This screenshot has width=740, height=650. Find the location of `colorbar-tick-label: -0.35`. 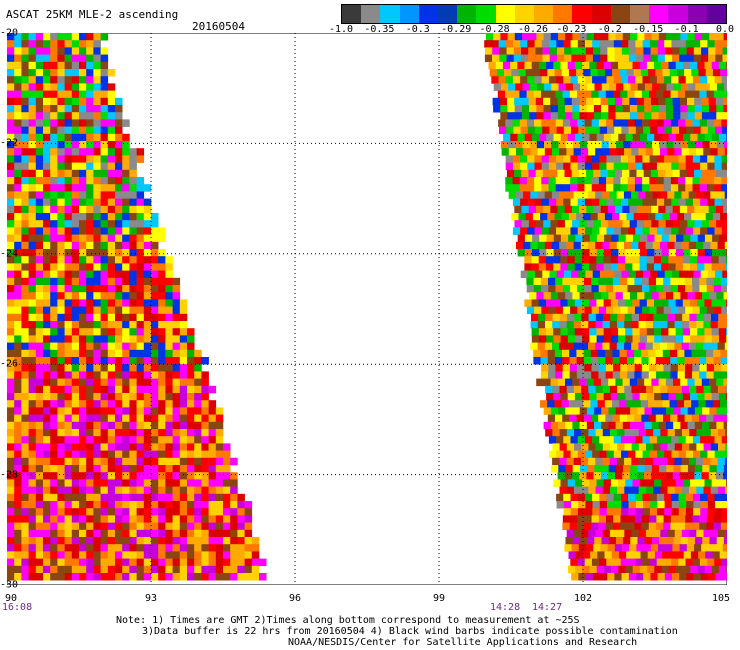

colorbar-tick-label: -0.35 is located at coordinates (379, 29).